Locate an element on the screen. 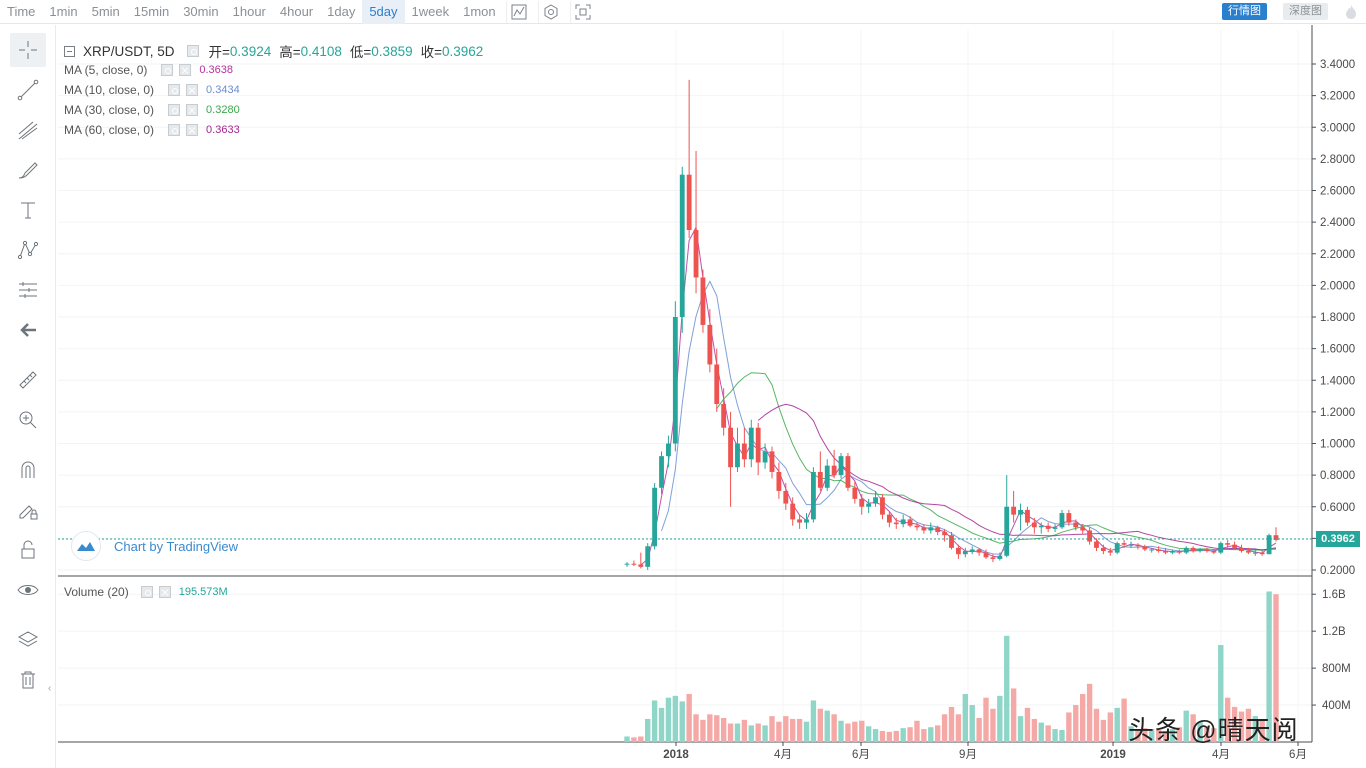 The width and height of the screenshot is (1366, 768). layers-tool is located at coordinates (28, 640).